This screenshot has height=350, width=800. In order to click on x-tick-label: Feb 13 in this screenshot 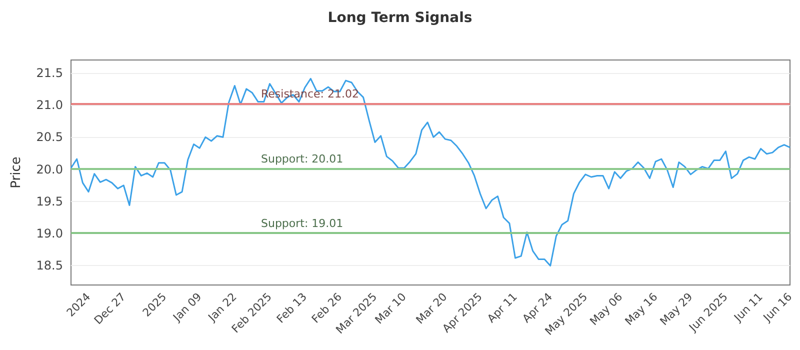, I will do `click(292, 308)`.